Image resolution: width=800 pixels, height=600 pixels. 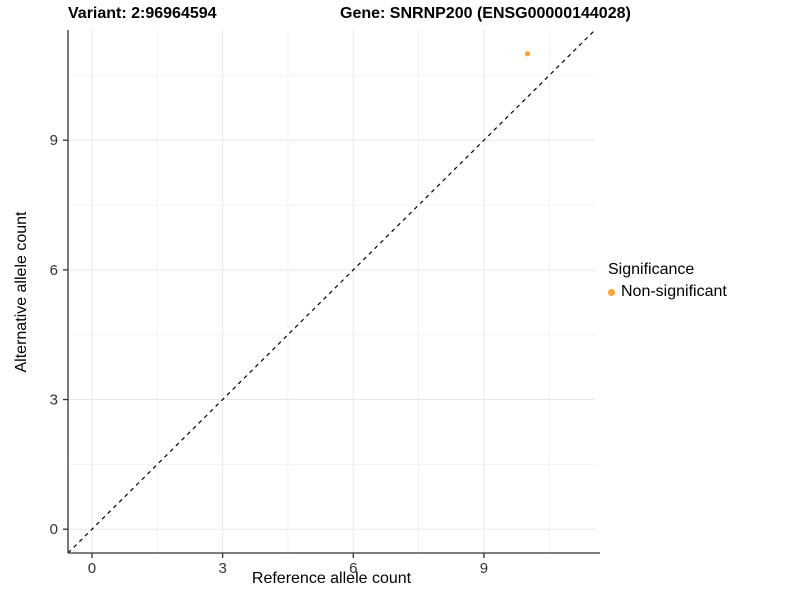 What do you see at coordinates (222, 568) in the screenshot?
I see `x-tick-label: 3` at bounding box center [222, 568].